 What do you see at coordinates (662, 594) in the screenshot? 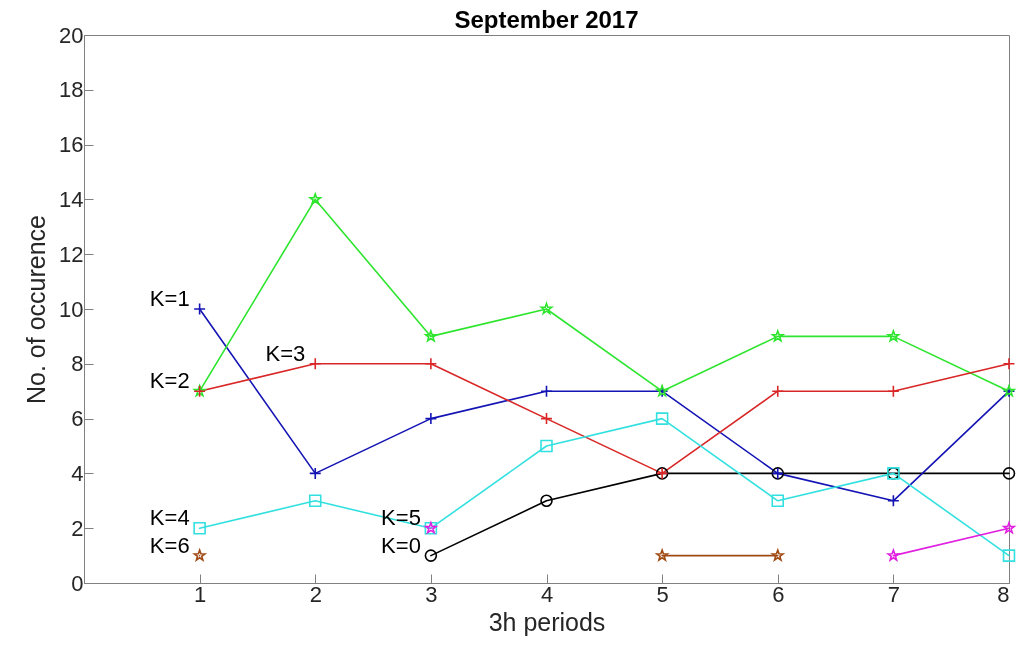
I see `x-tick-label: 5` at bounding box center [662, 594].